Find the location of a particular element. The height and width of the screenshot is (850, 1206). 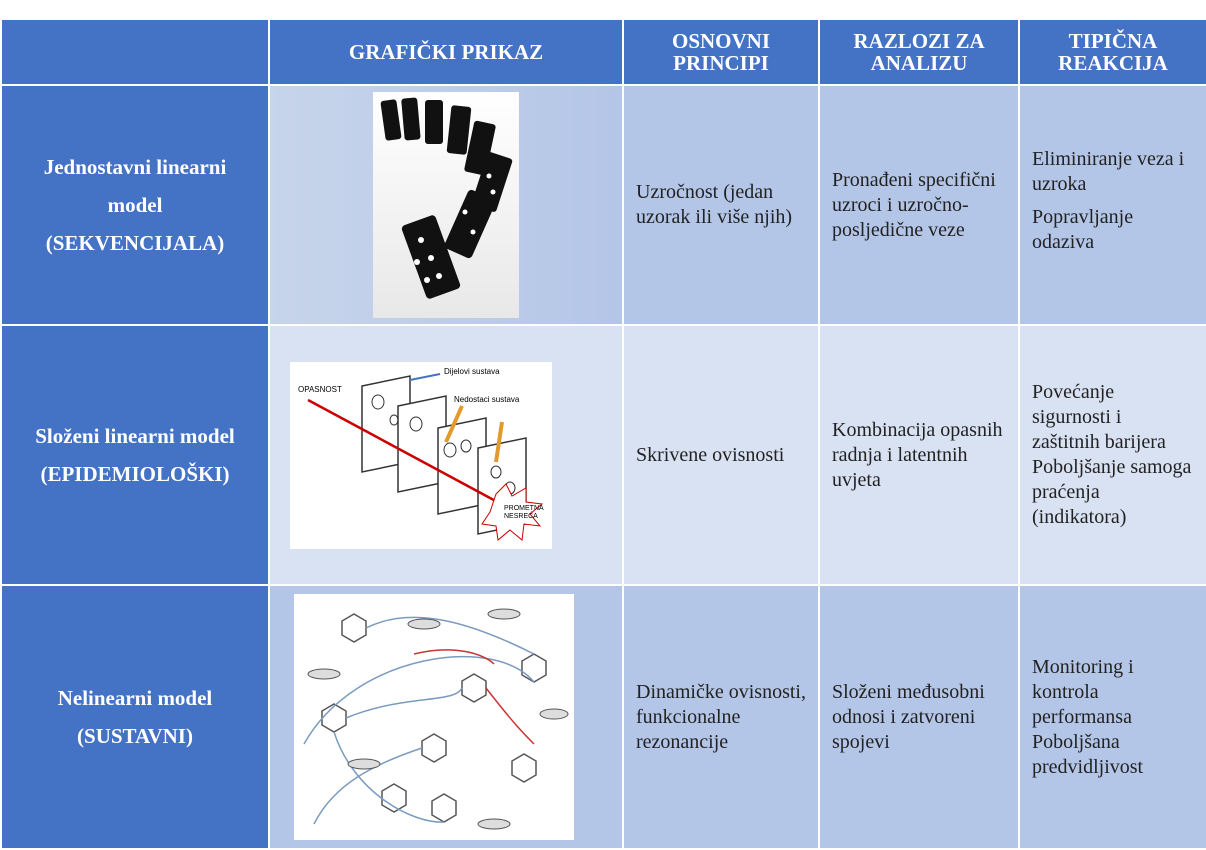

reaction: Poboljšana predvidljivost is located at coordinates (1088, 754).